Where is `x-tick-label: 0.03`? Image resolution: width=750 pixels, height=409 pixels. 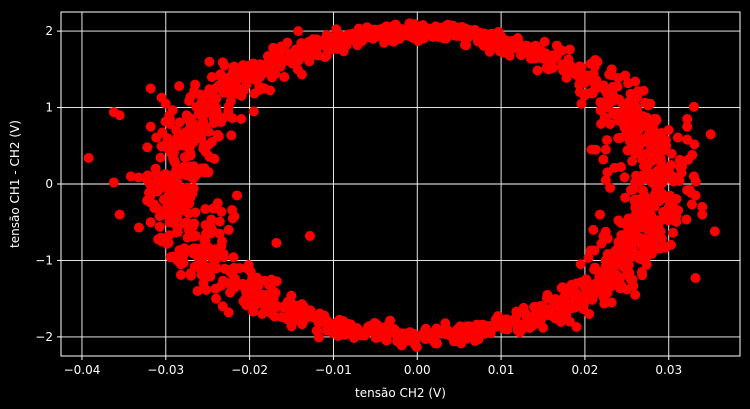
x-tick-label: 0.03 is located at coordinates (668, 370).